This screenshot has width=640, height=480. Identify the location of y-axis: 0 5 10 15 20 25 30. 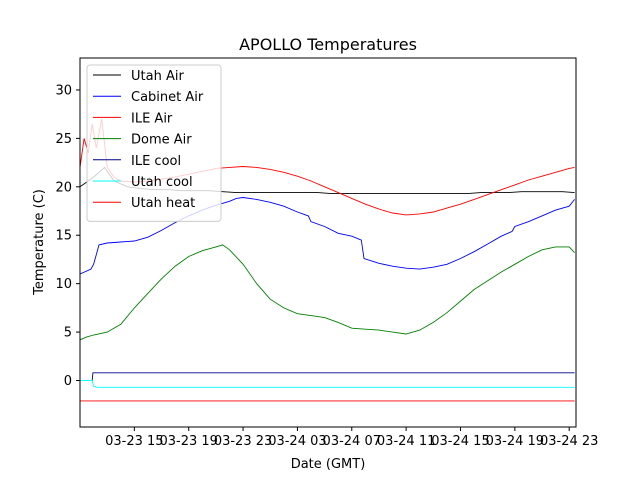
(67, 236).